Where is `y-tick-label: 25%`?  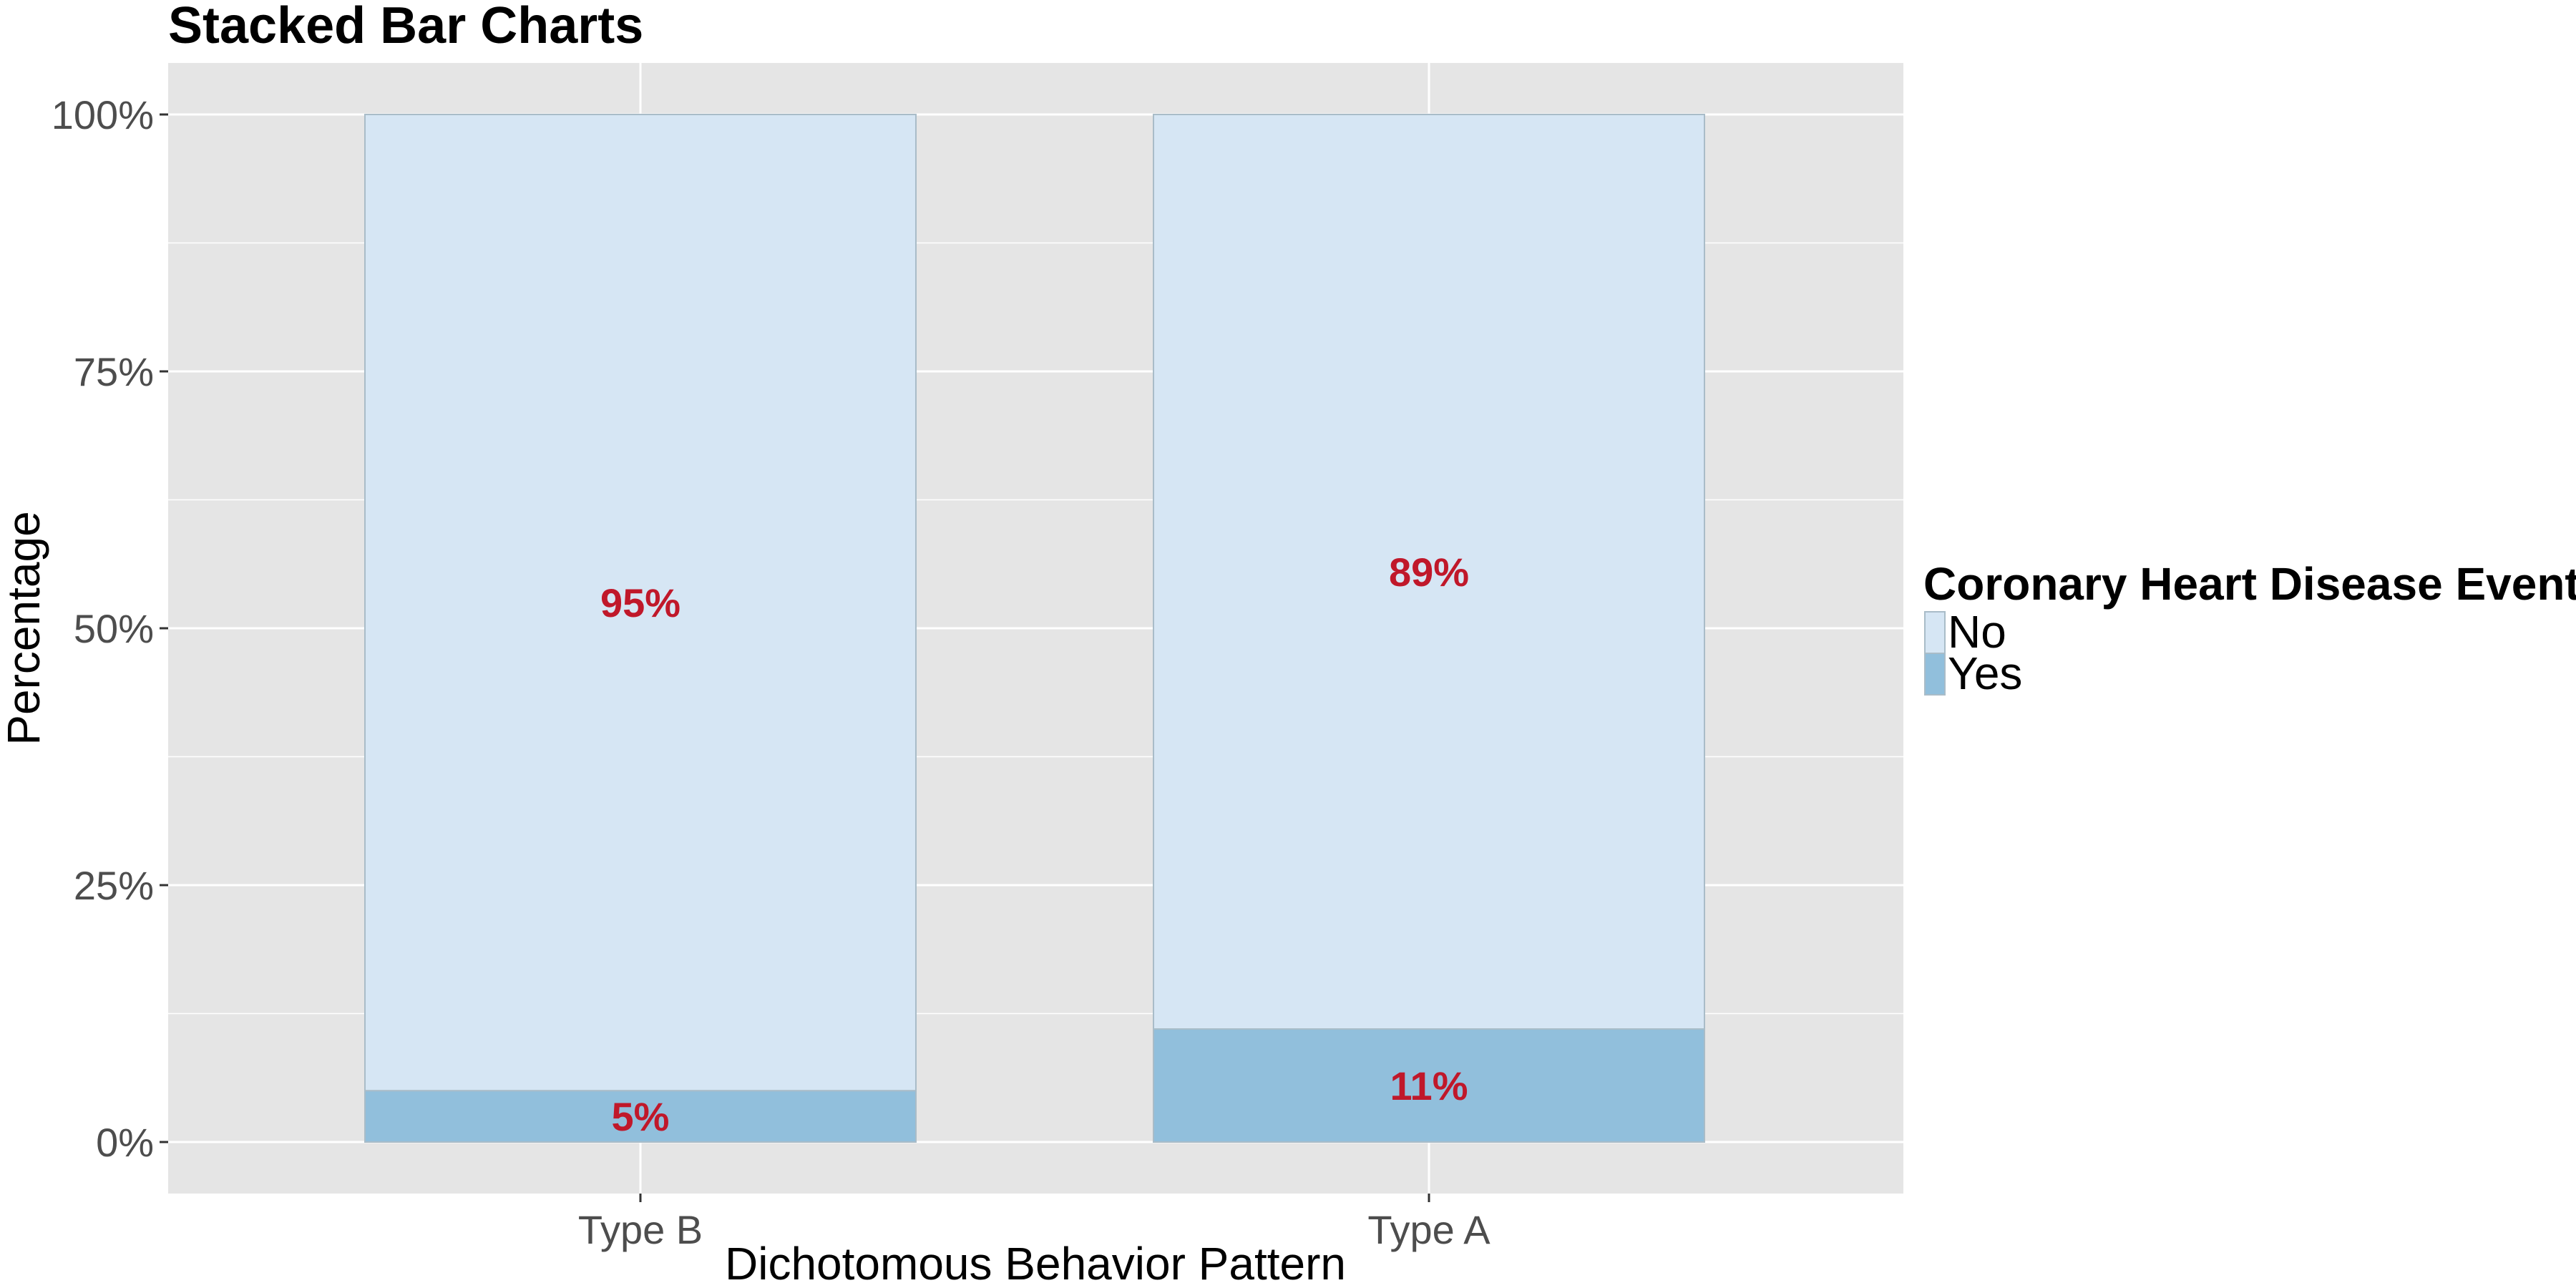
y-tick-label: 25% is located at coordinates (114, 885).